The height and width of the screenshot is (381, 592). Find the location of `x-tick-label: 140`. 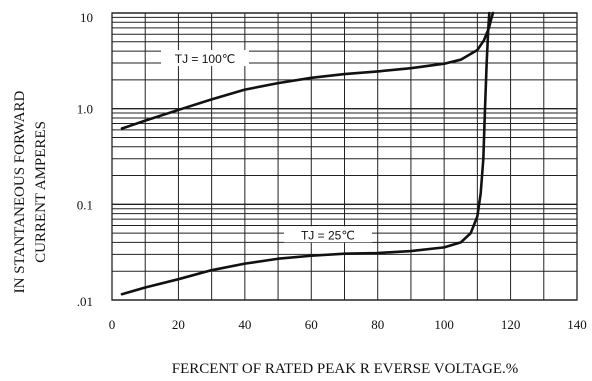

x-tick-label: 140 is located at coordinates (577, 324).